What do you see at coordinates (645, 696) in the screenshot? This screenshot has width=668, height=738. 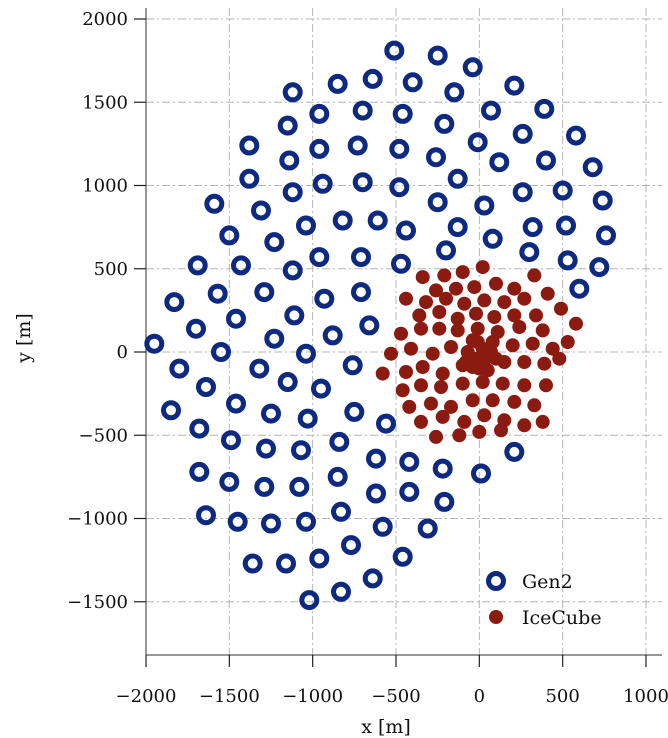 I see `x-tick-label: 1000` at bounding box center [645, 696].